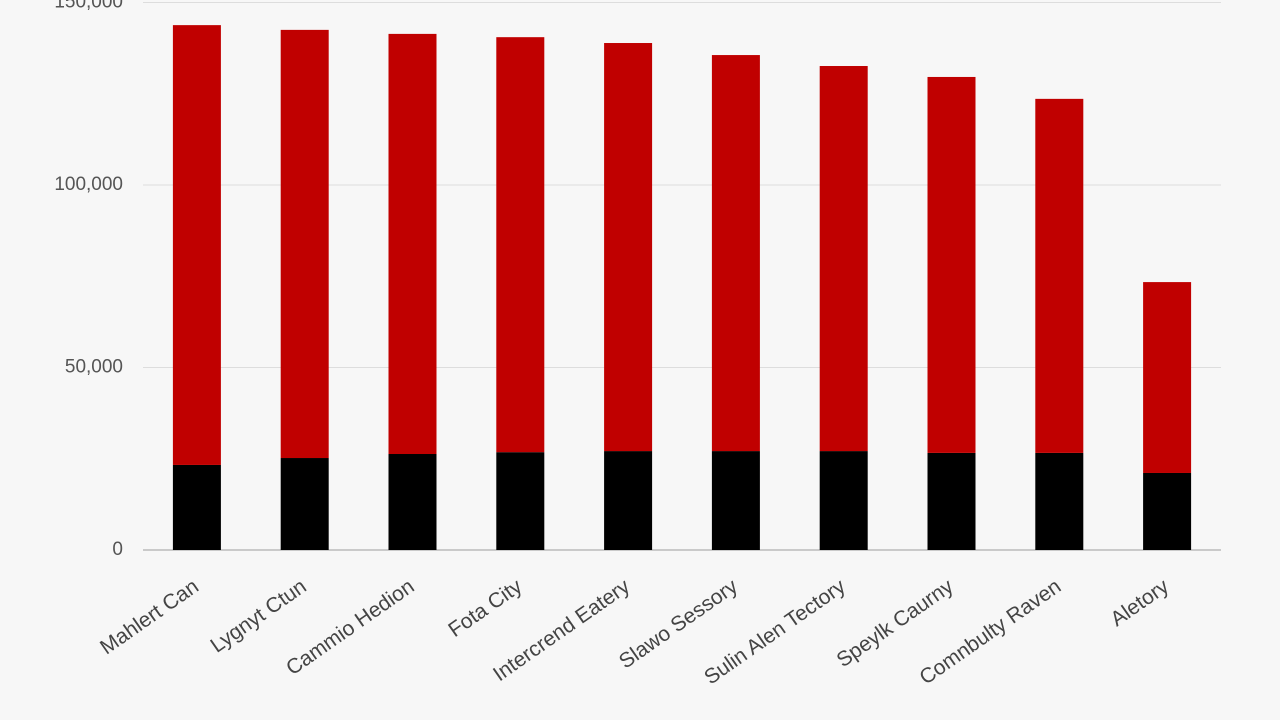 The height and width of the screenshot is (720, 1280). What do you see at coordinates (1139, 603) in the screenshot?
I see `x-tick-label: Aletory` at bounding box center [1139, 603].